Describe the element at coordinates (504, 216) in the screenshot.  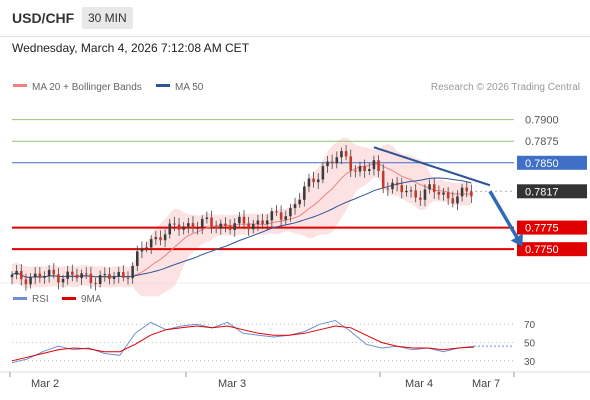
I see `forecast-arrow-shaft` at that location.